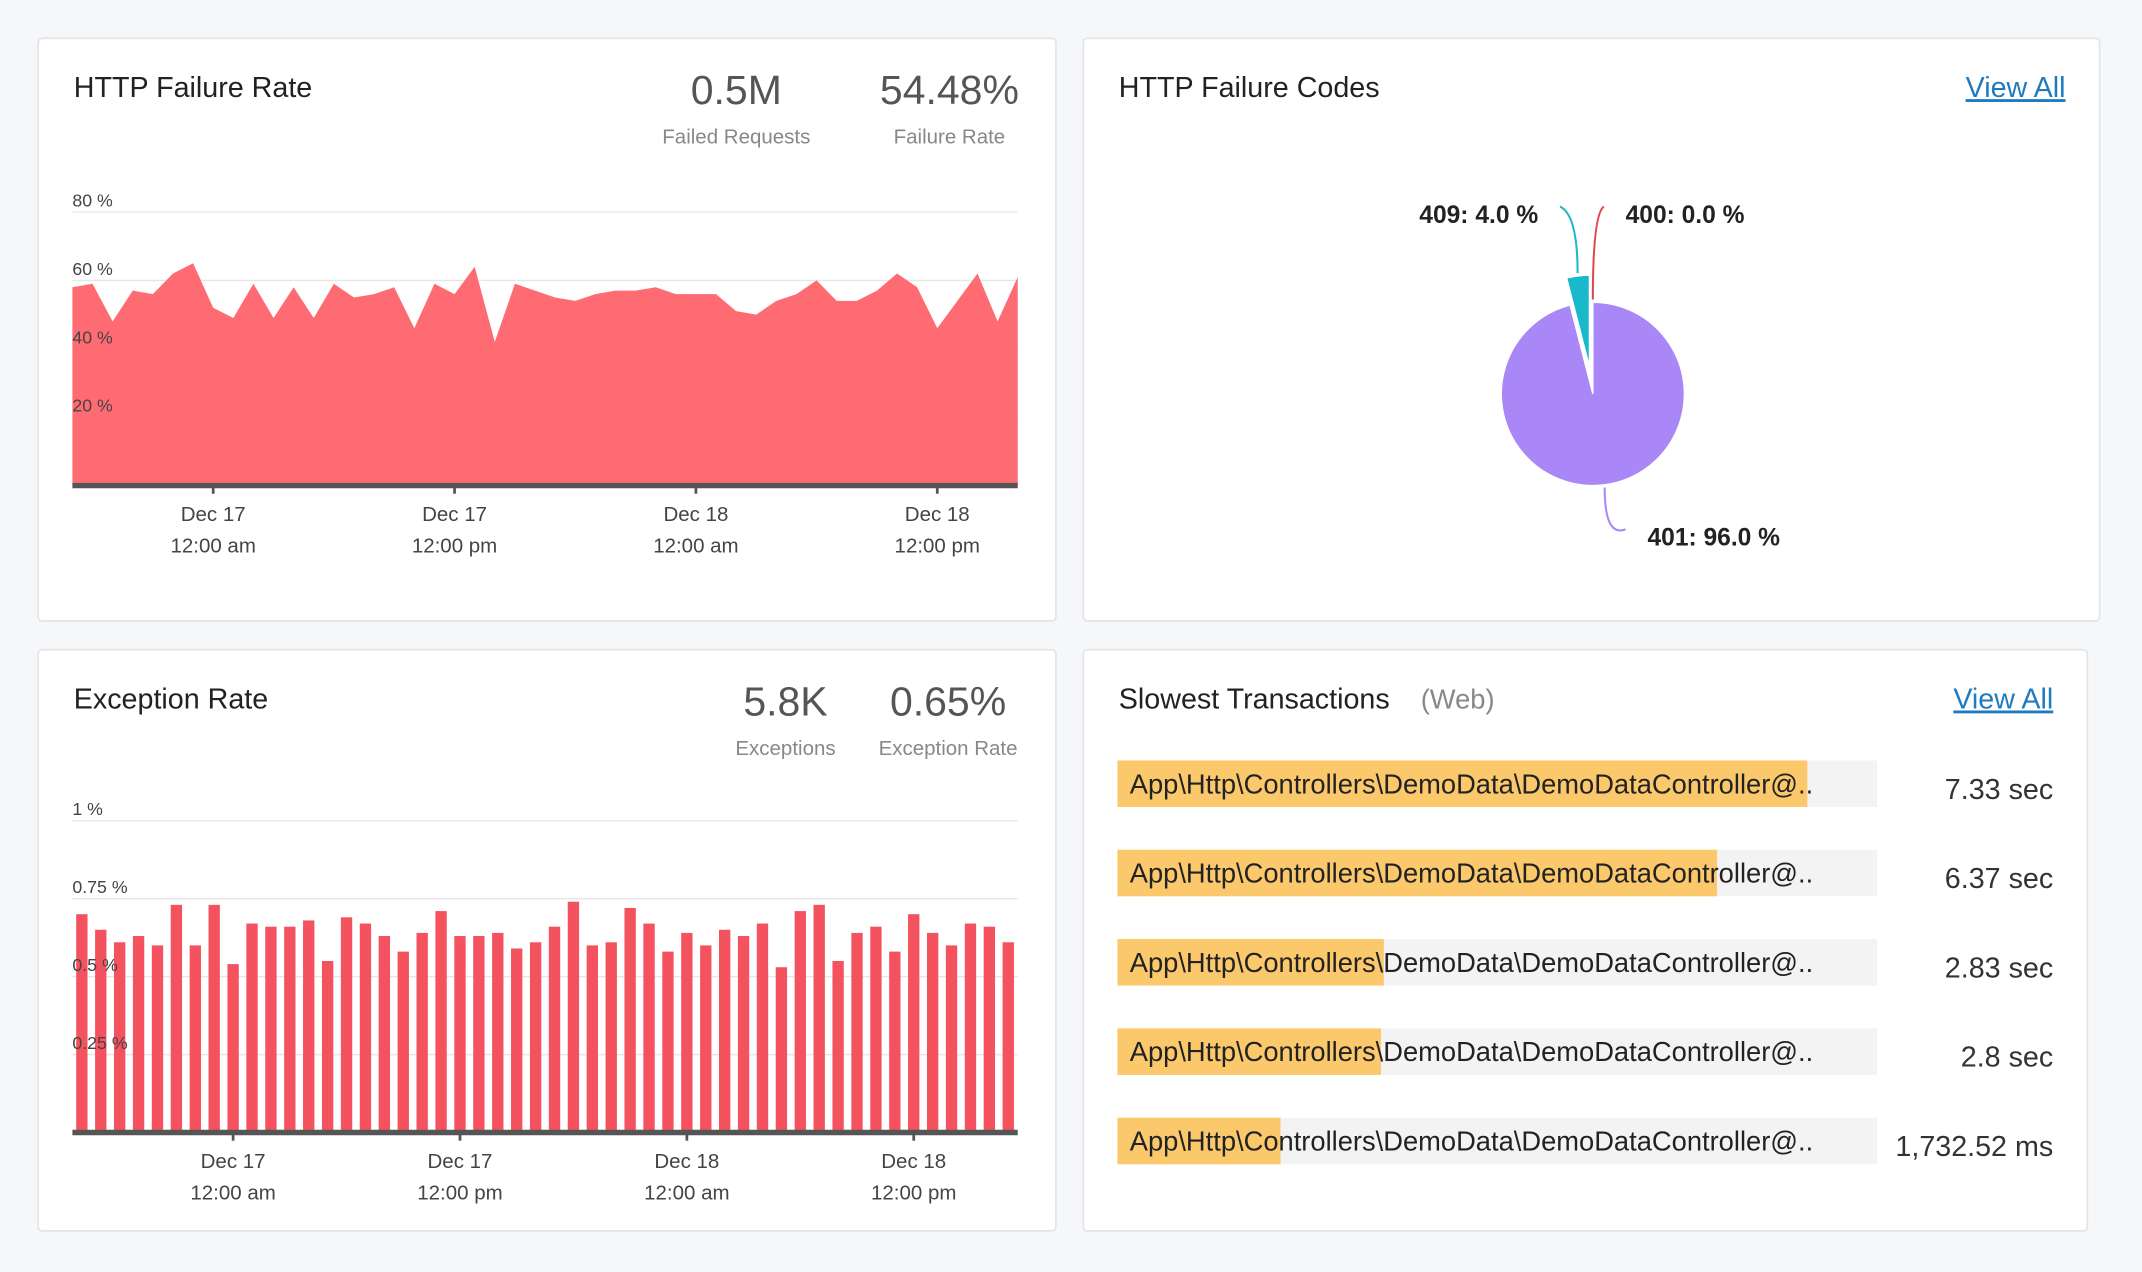  I want to click on y-tick-label: 0.25 %, so click(99, 1043).